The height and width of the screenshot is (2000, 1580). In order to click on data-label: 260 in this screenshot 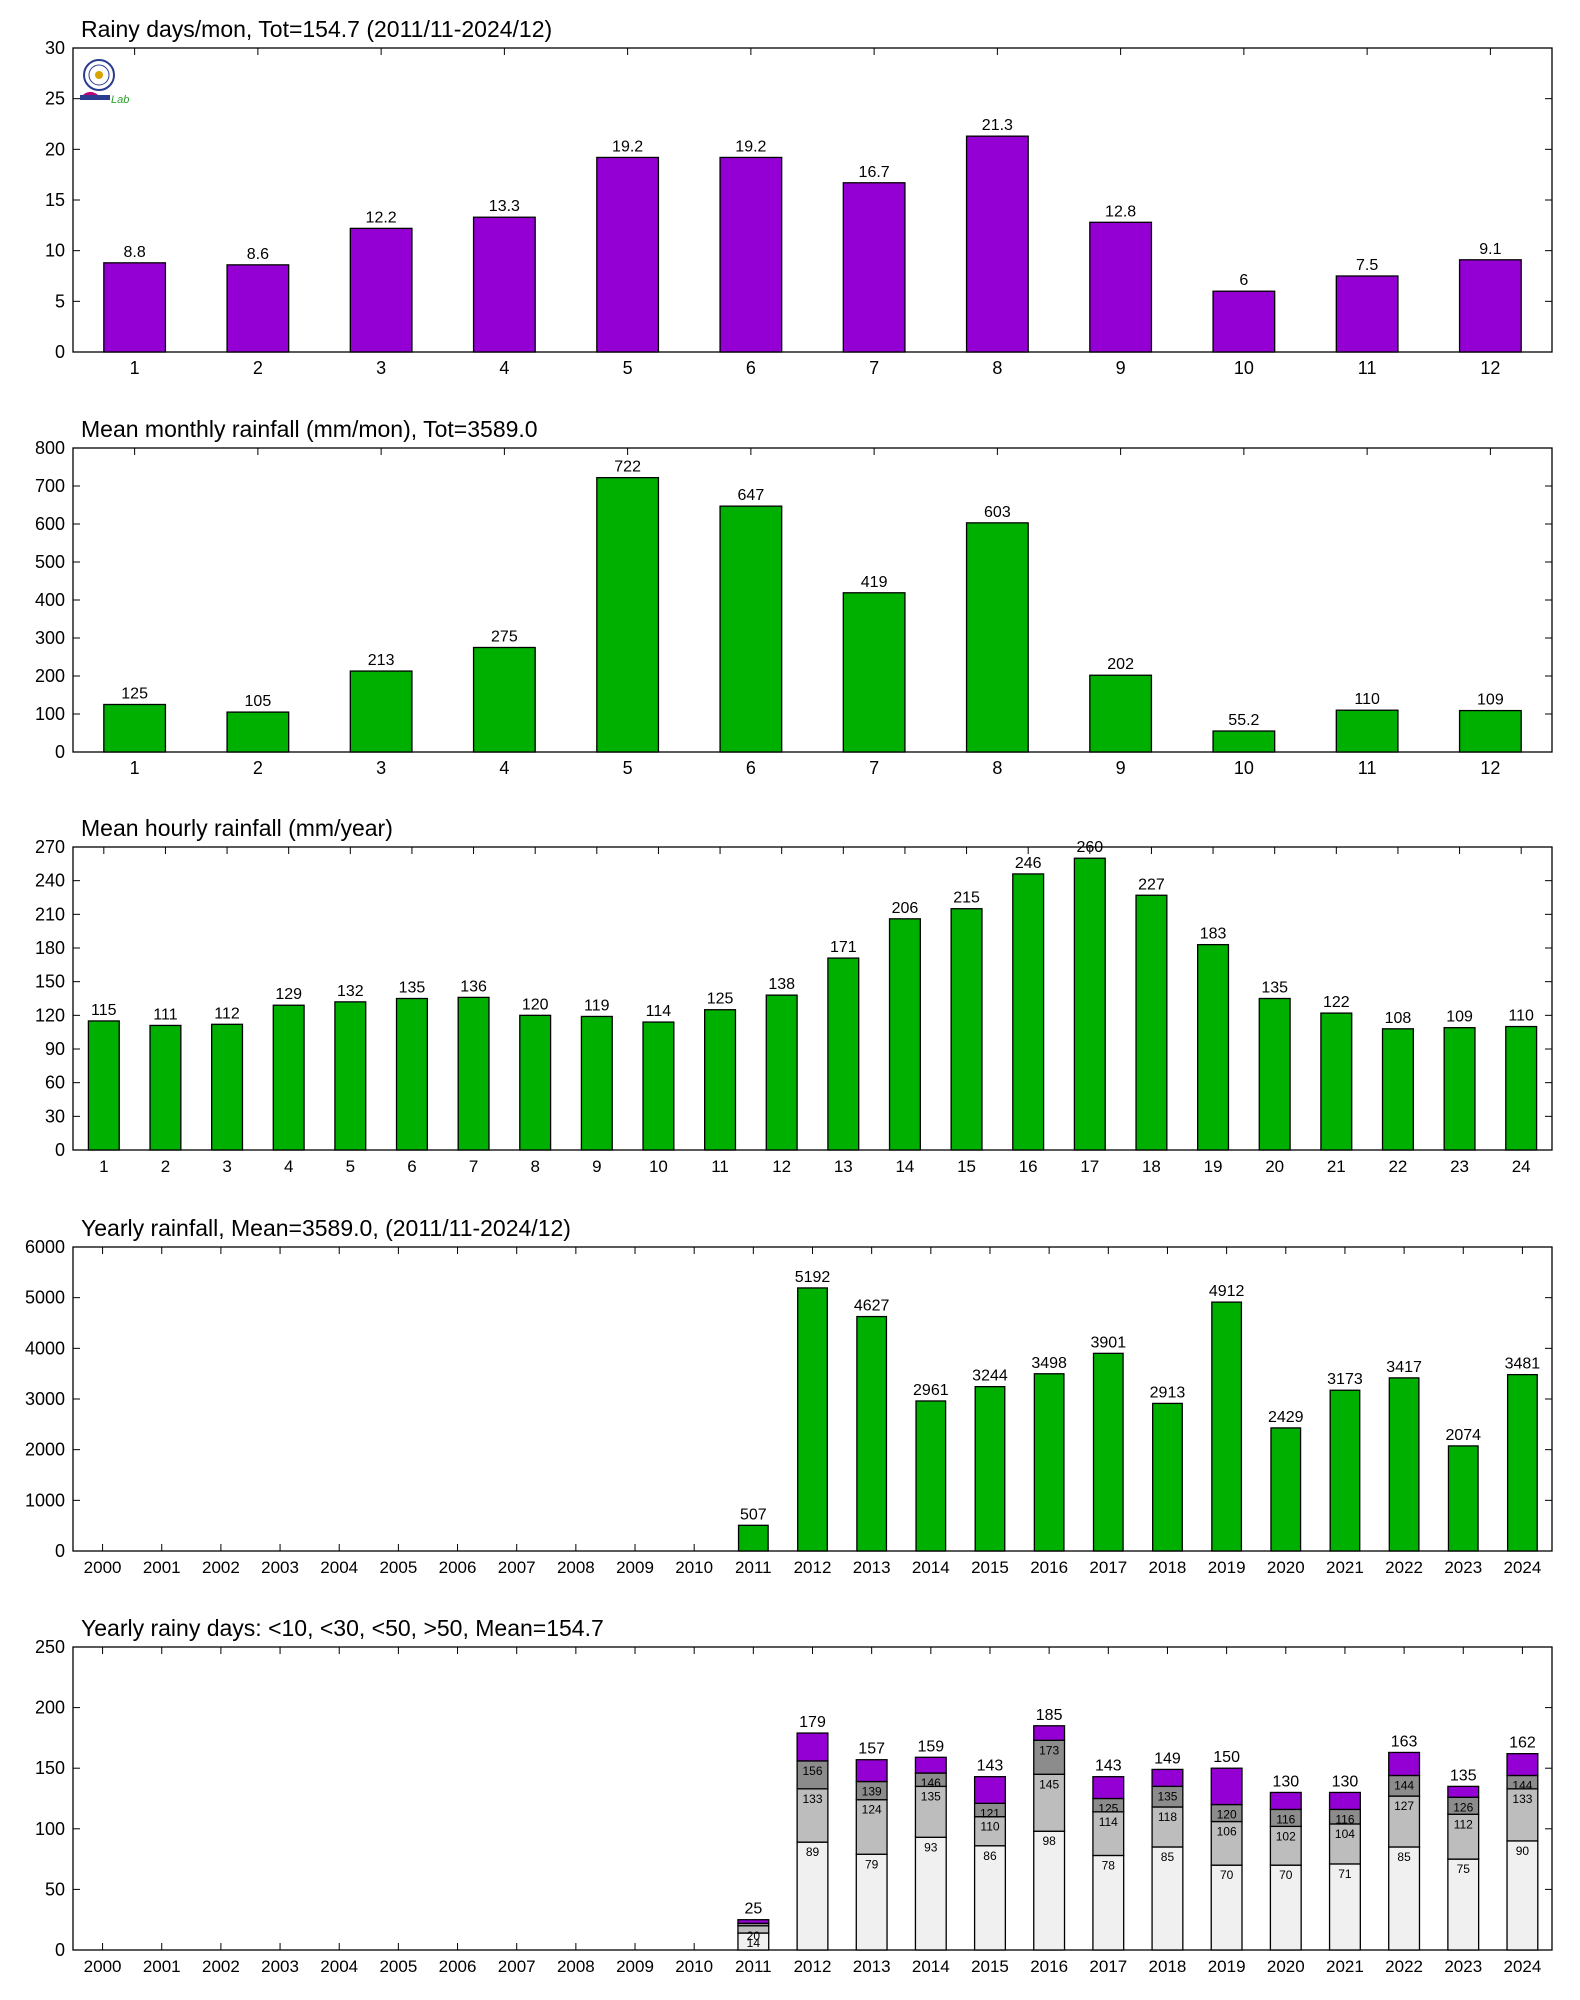, I will do `click(1089, 847)`.